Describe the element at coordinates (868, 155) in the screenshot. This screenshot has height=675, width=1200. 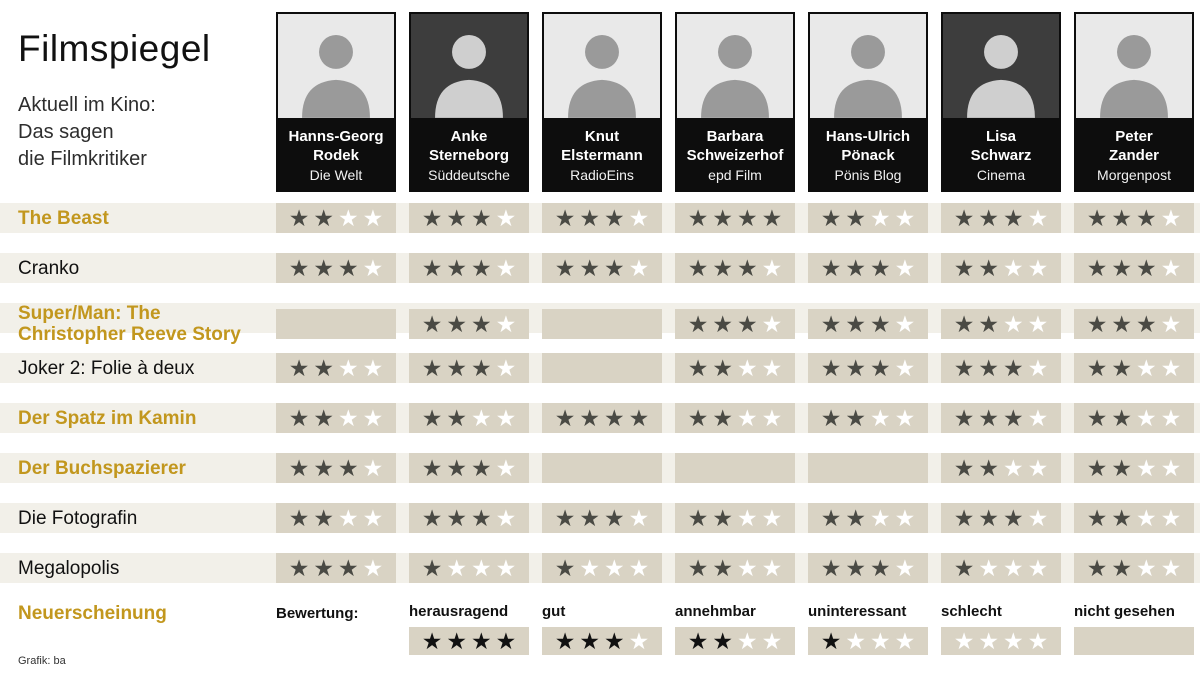
I see `critic-name: Pönack` at that location.